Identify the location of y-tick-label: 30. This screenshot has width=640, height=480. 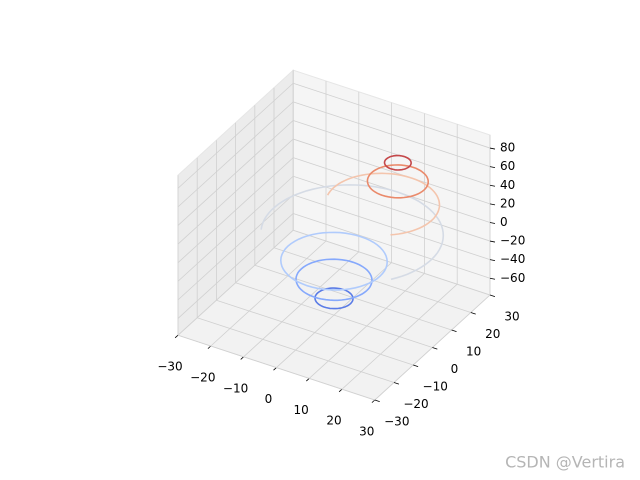
(511, 317).